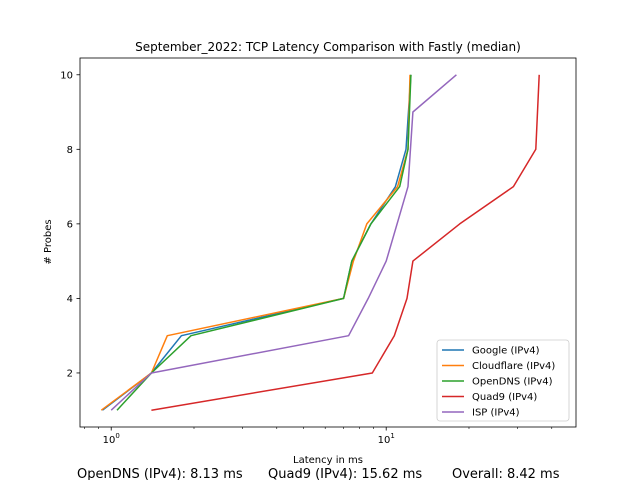  I want to click on legend-label-0: Google (IPv4), so click(506, 351).